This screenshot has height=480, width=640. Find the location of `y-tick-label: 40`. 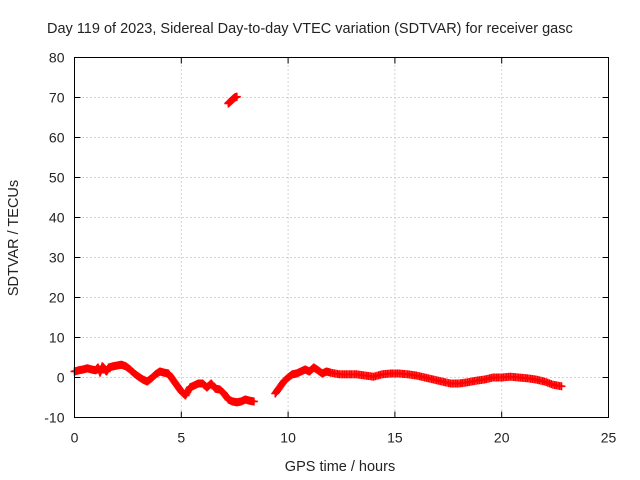

y-tick-label: 40 is located at coordinates (57, 218).